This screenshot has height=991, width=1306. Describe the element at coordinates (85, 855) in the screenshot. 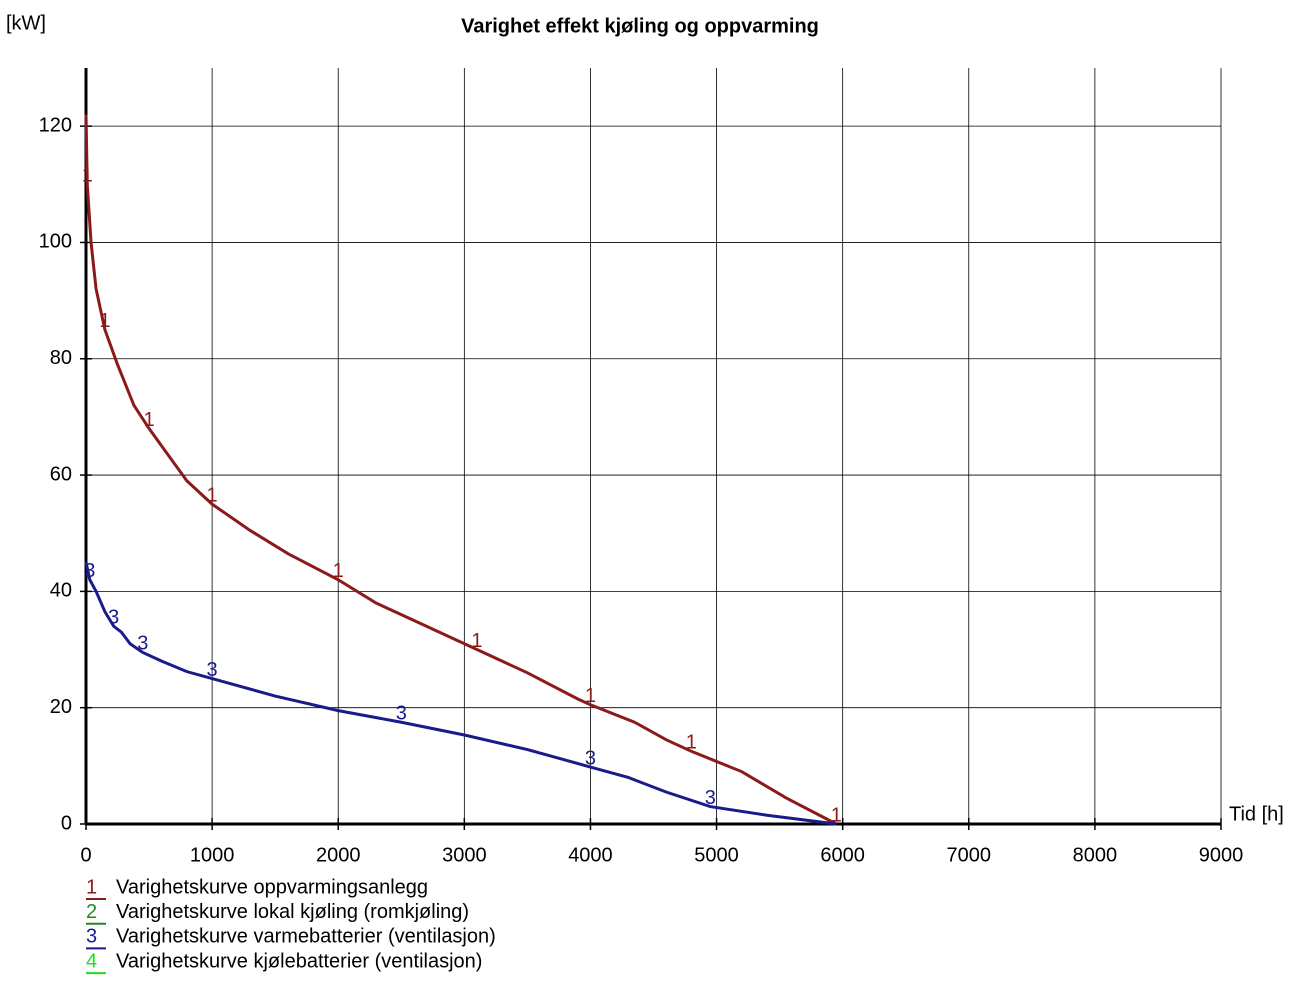

I see `x-tick-label: 0` at that location.